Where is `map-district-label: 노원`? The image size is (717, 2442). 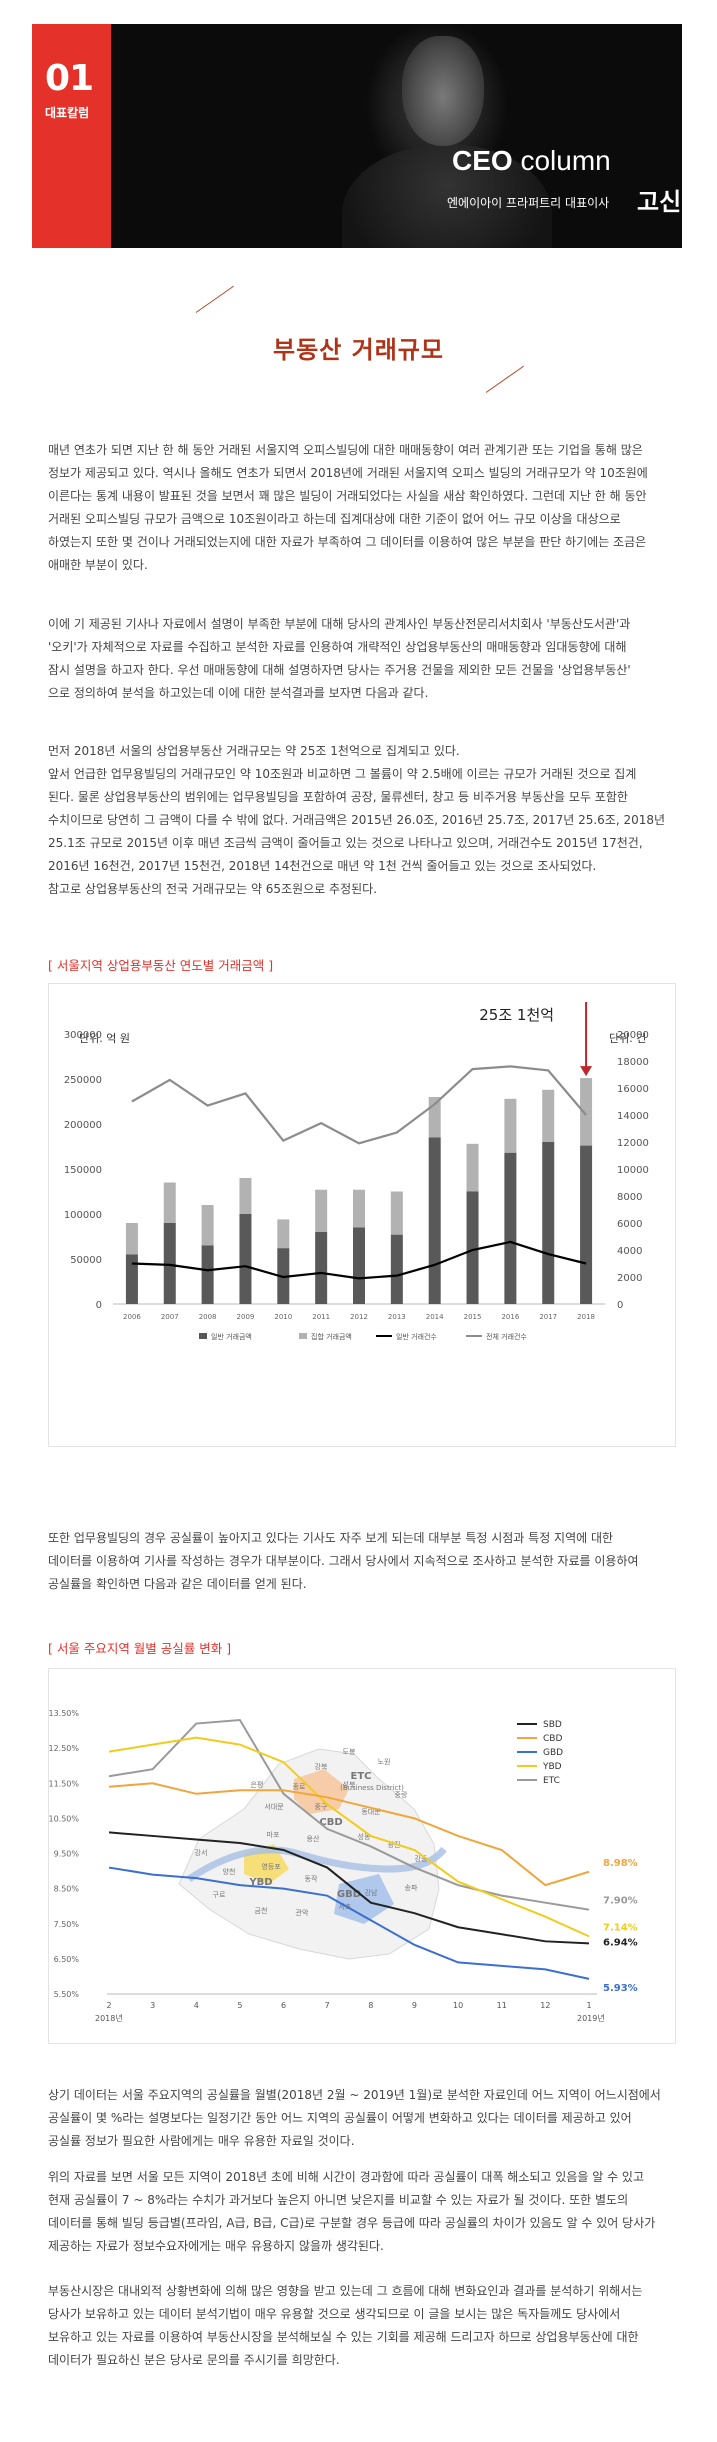
map-district-label: 노원 is located at coordinates (384, 1761).